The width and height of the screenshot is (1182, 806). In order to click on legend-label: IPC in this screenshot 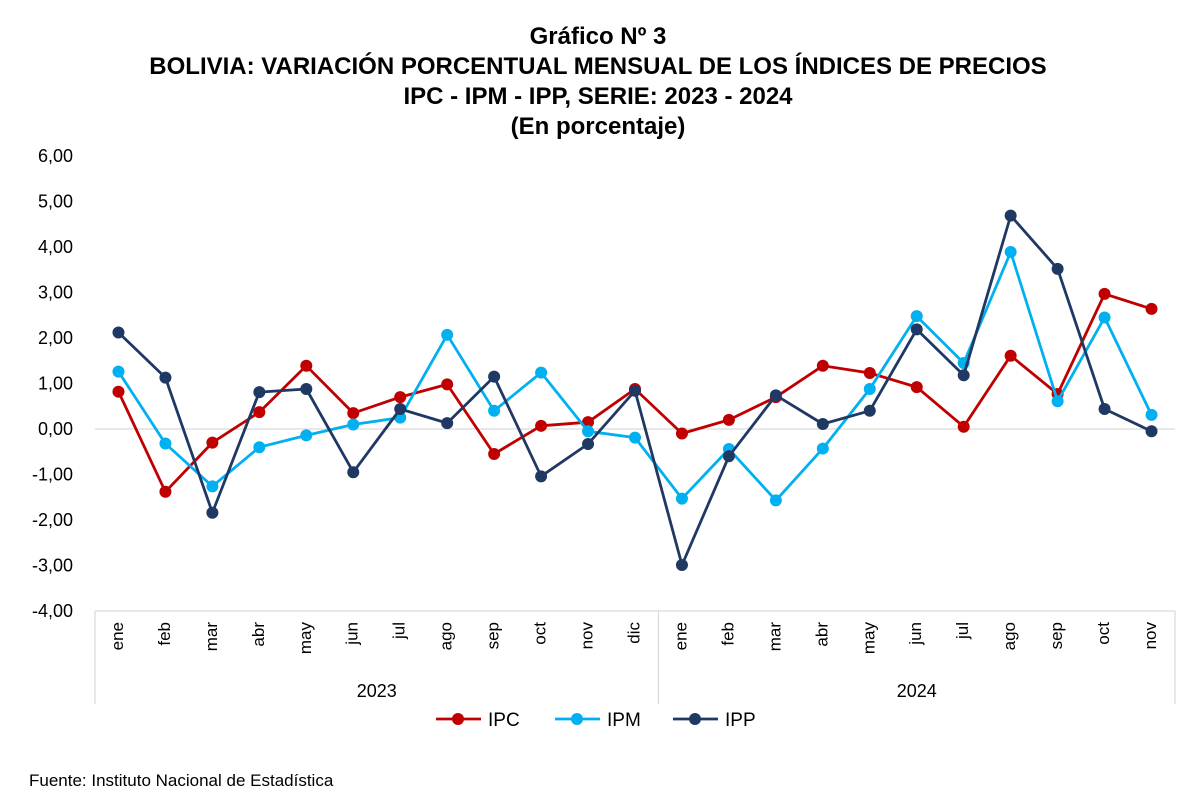, I will do `click(504, 720)`.